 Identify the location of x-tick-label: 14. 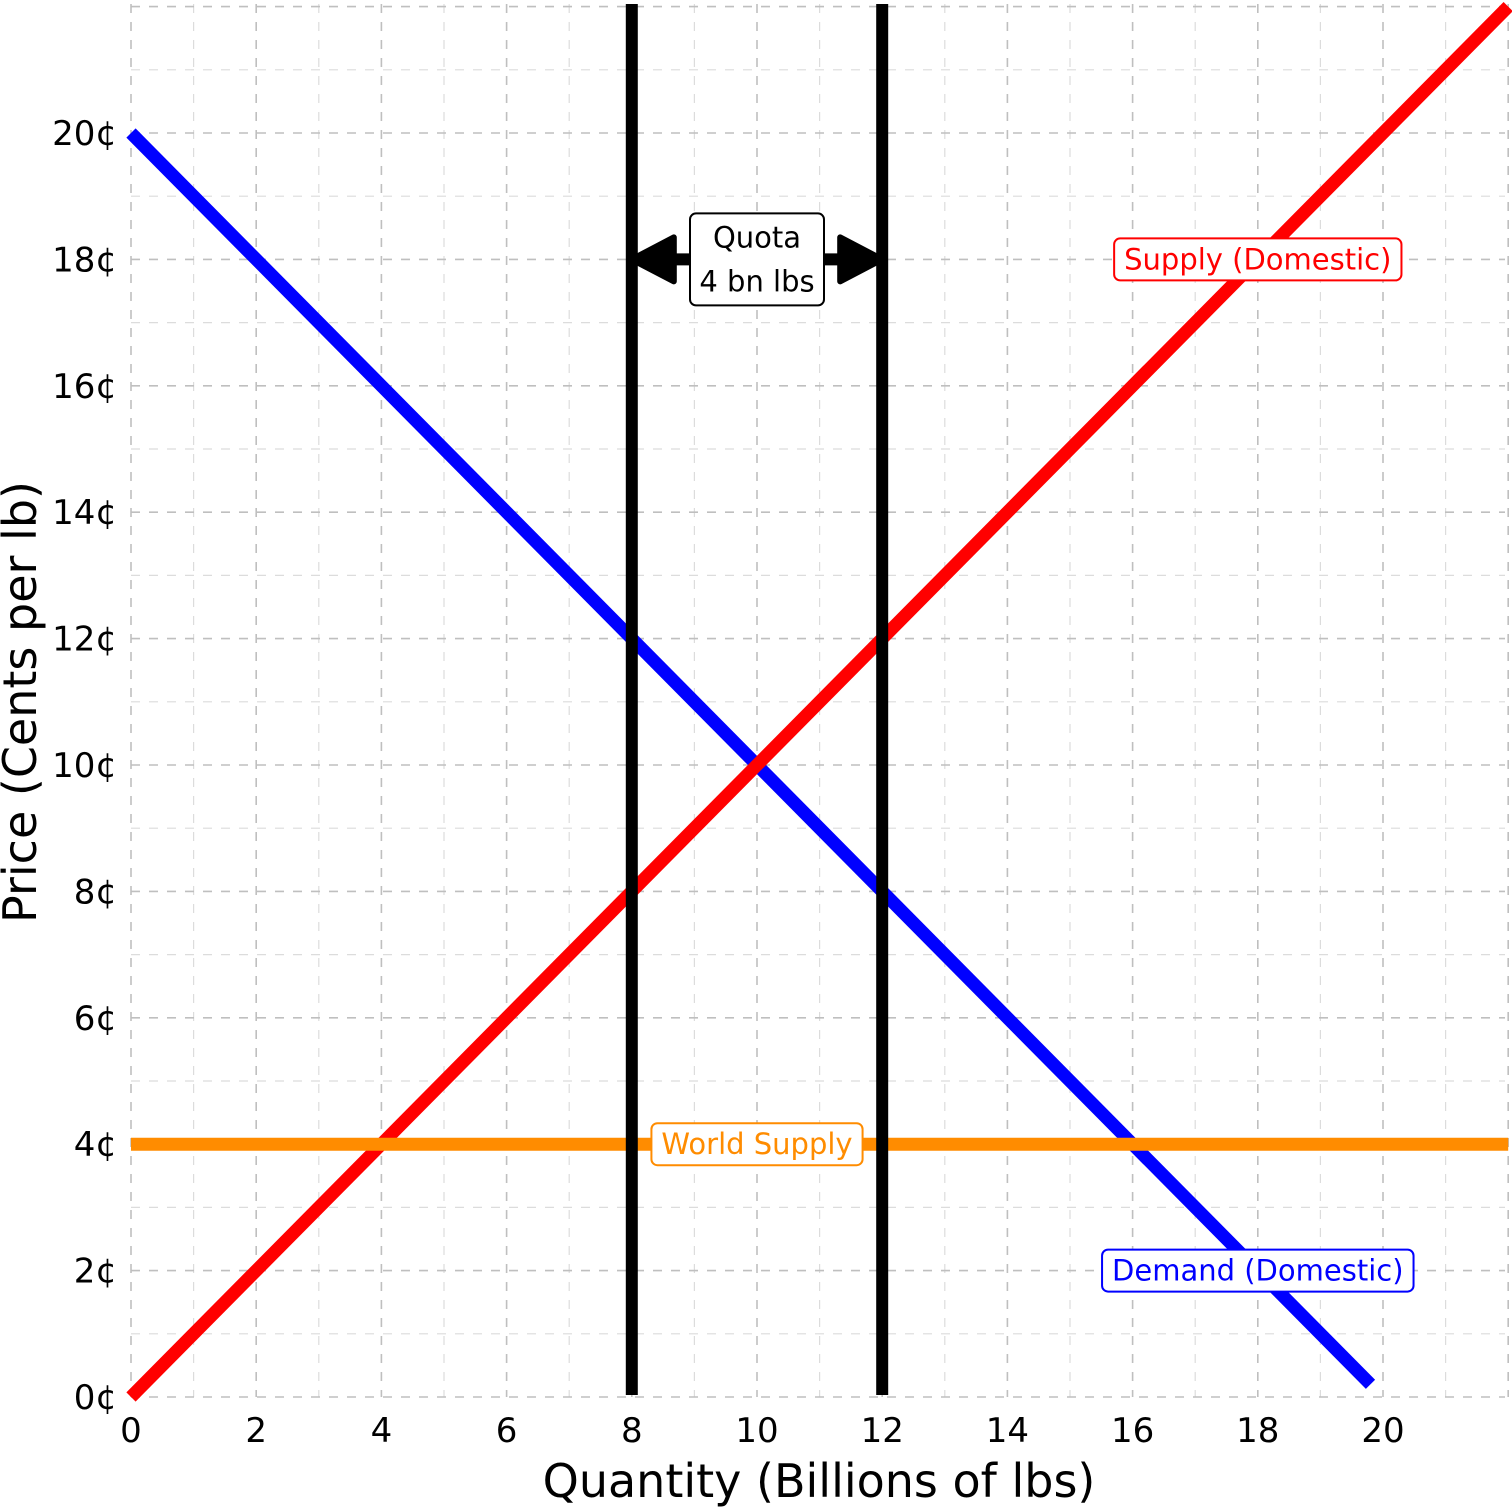
(1007, 1431).